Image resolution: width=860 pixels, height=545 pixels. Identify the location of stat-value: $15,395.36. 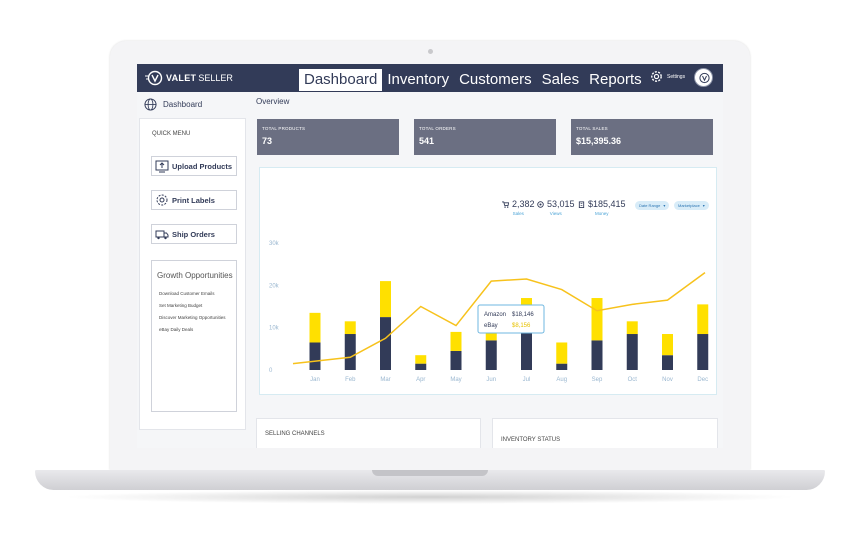
(599, 141).